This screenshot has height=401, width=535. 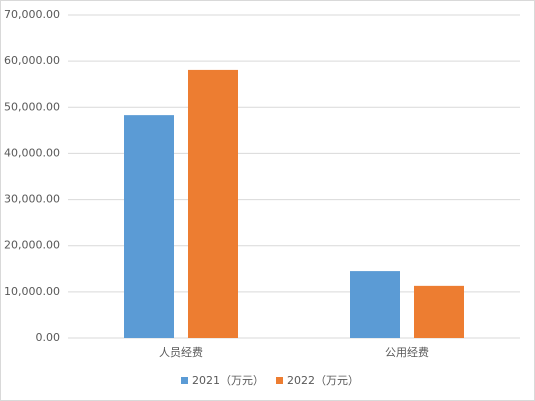 I want to click on x-tick-label: 公用经费, so click(x=407, y=352).